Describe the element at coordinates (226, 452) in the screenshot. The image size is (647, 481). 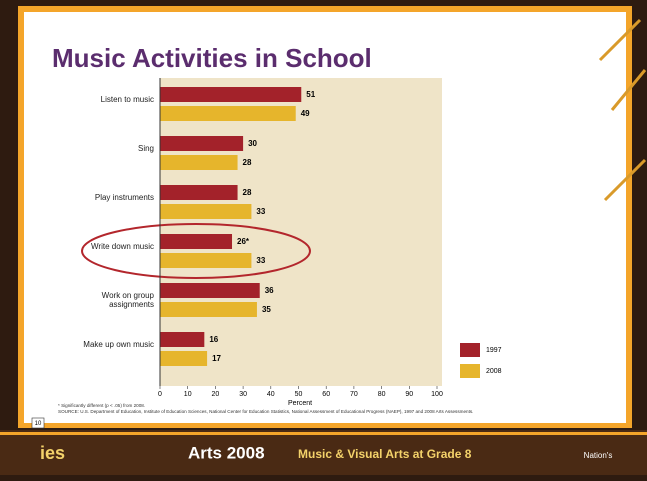
I see `footer-program: Arts 2008` at that location.